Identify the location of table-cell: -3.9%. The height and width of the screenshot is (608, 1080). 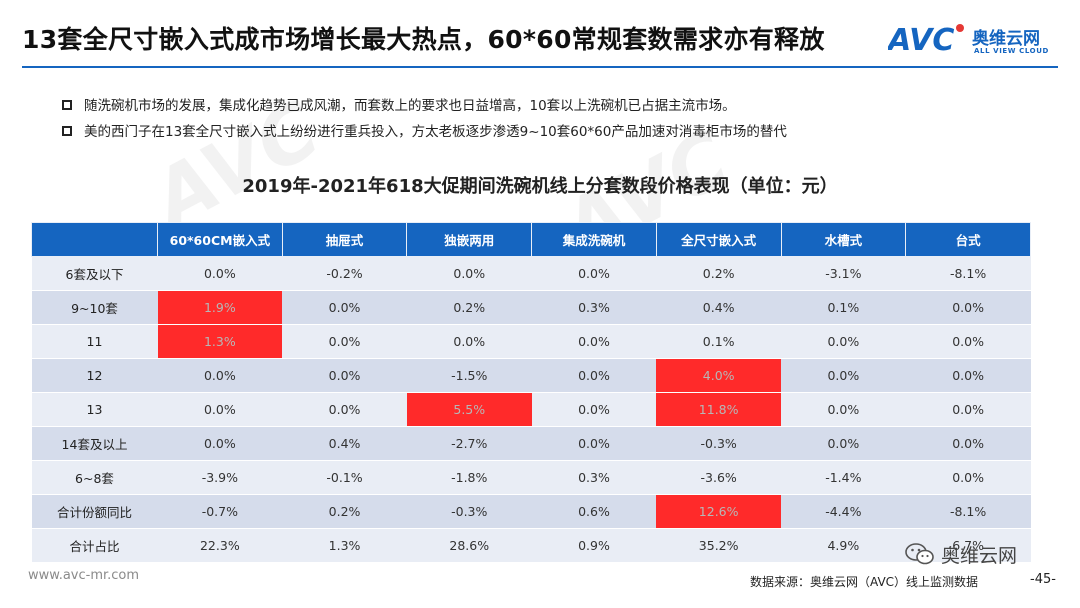
(220, 477).